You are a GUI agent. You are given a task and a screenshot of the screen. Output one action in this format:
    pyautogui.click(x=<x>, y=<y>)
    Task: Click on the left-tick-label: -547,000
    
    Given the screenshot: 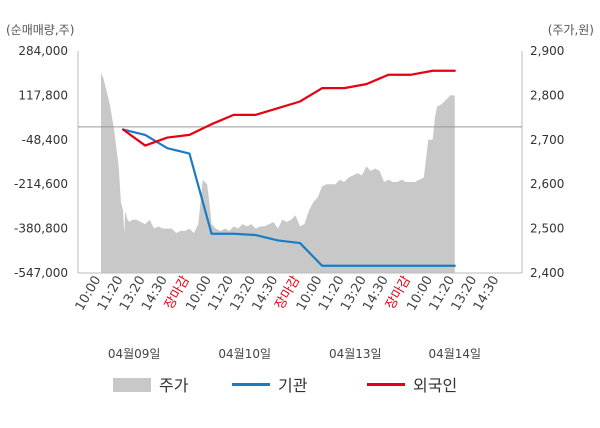 What is the action you would take?
    pyautogui.click(x=41, y=273)
    